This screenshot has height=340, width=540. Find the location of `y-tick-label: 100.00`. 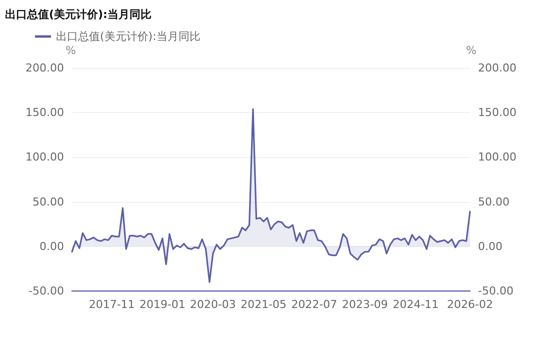

y-tick-label: 100.00 is located at coordinates (45, 157).